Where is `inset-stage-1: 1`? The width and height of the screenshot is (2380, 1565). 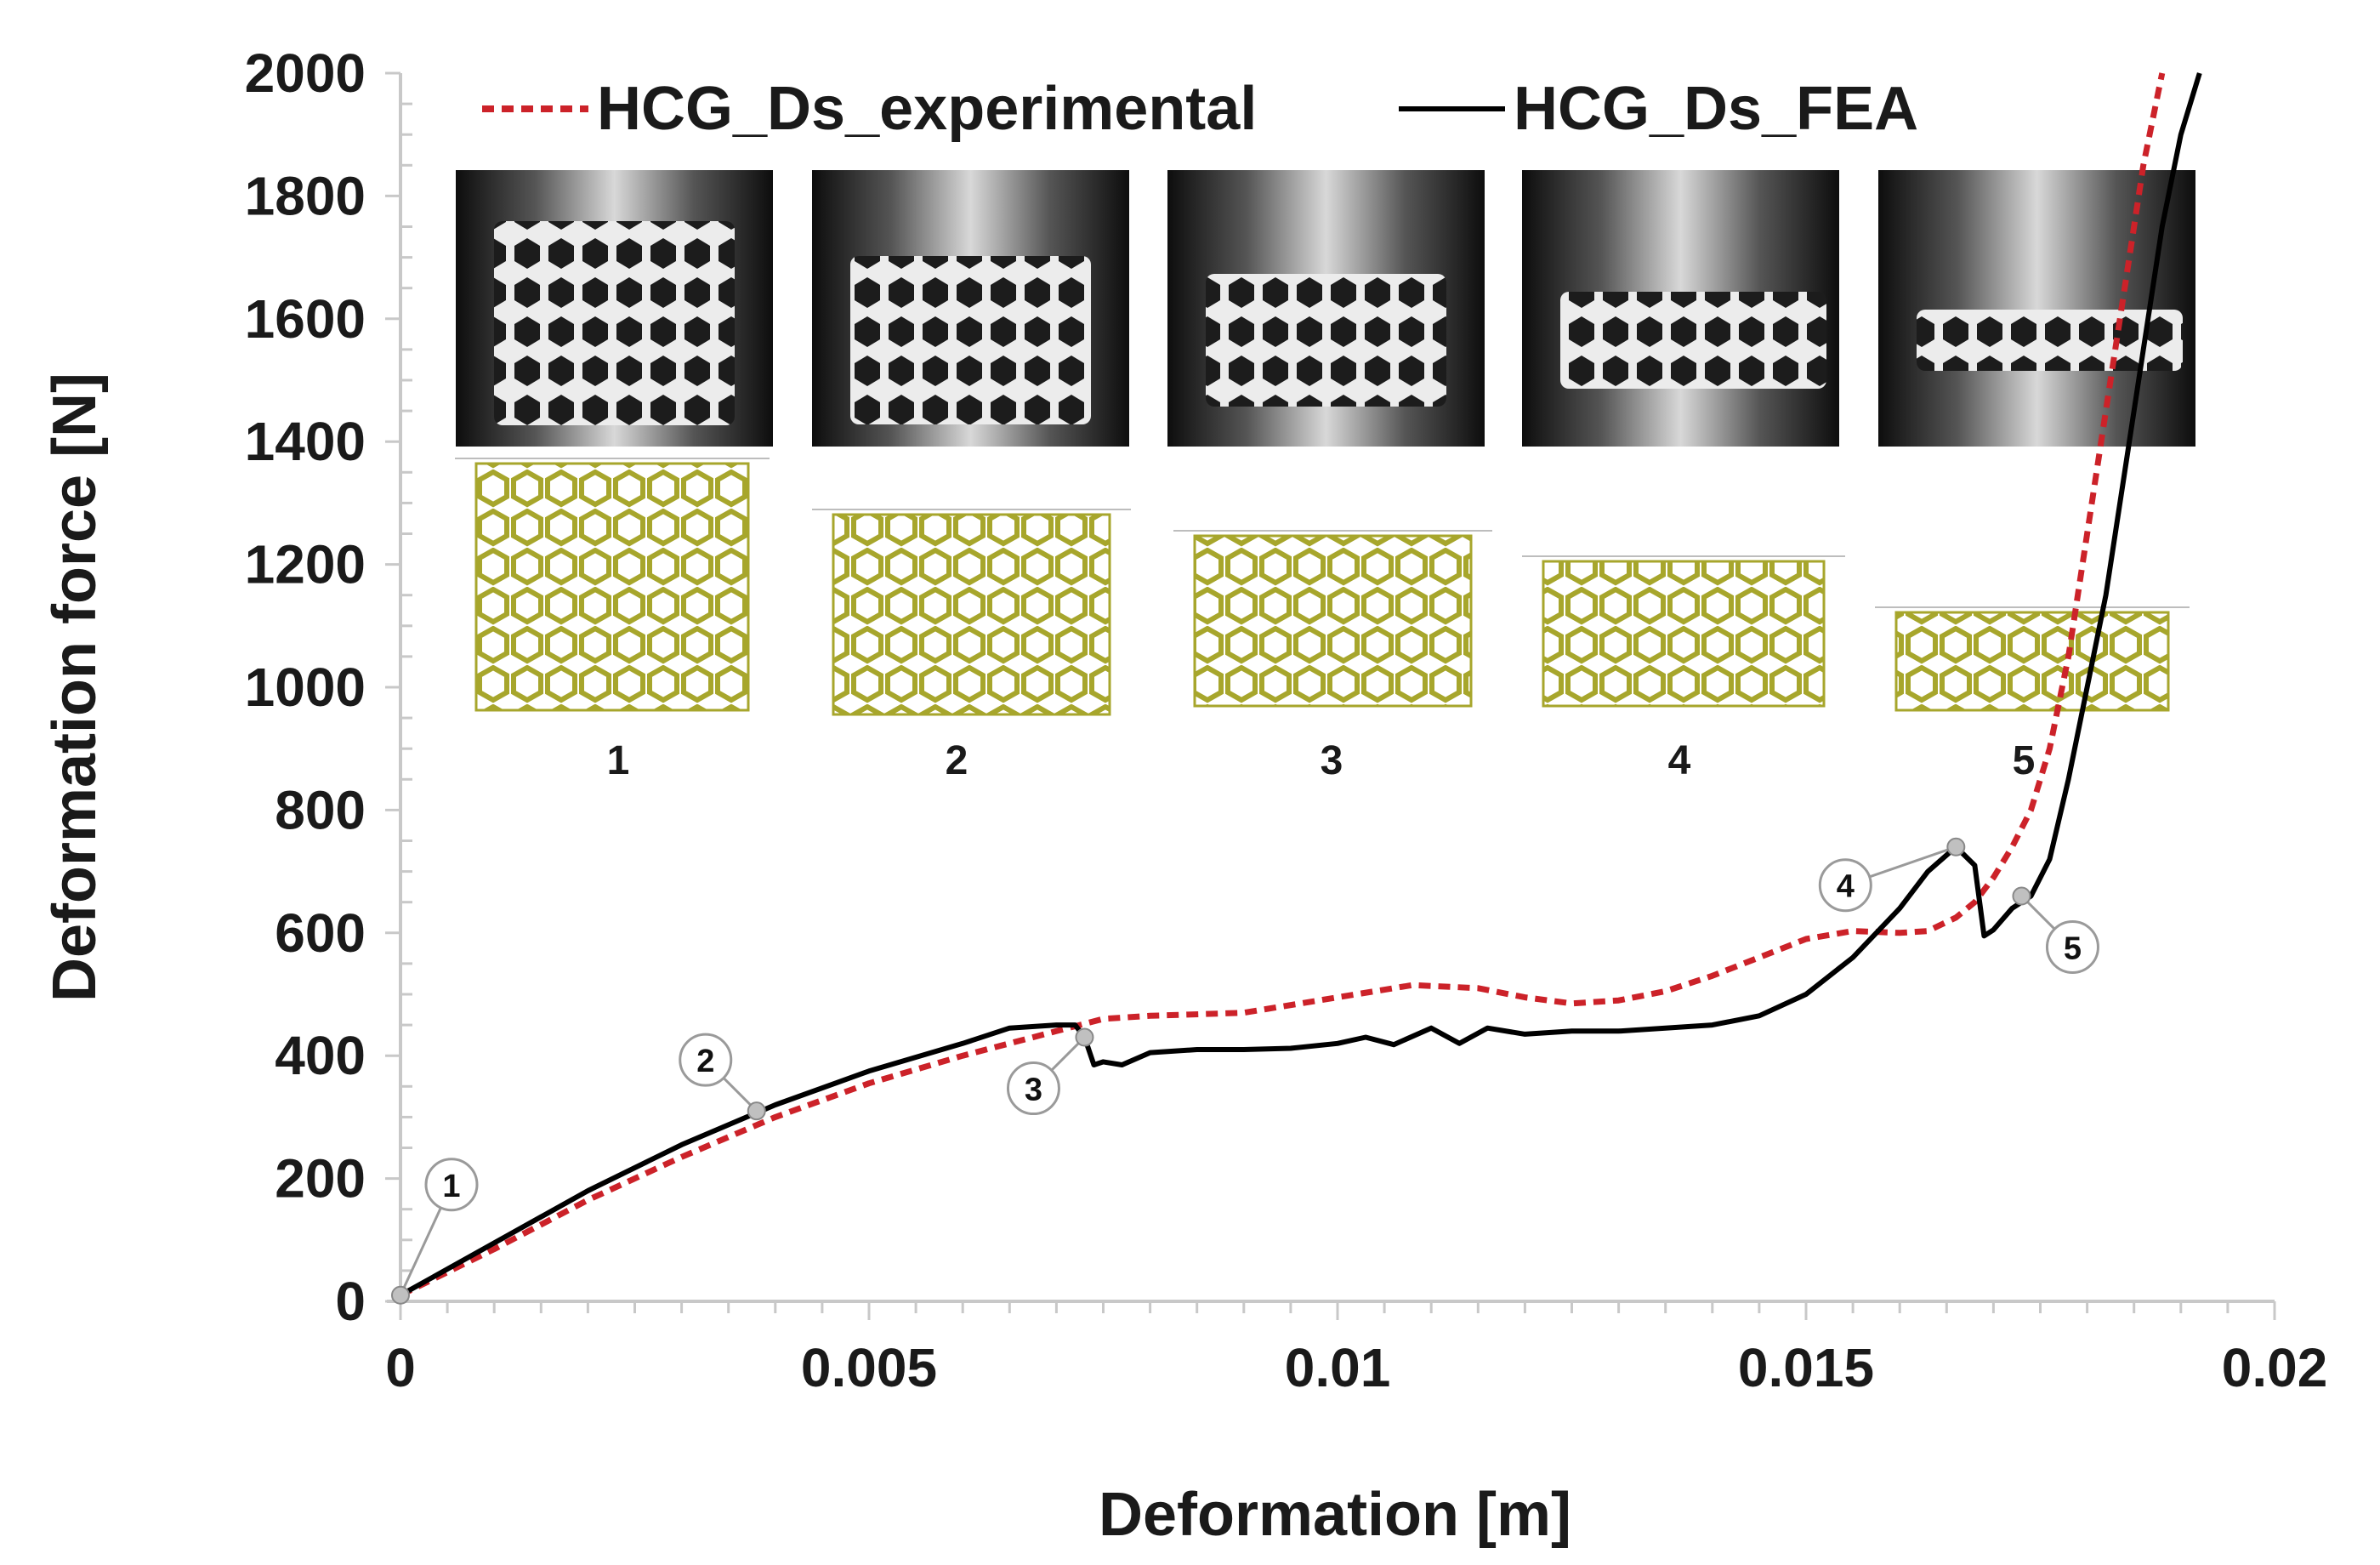 inset-stage-1: 1 is located at coordinates (614, 476).